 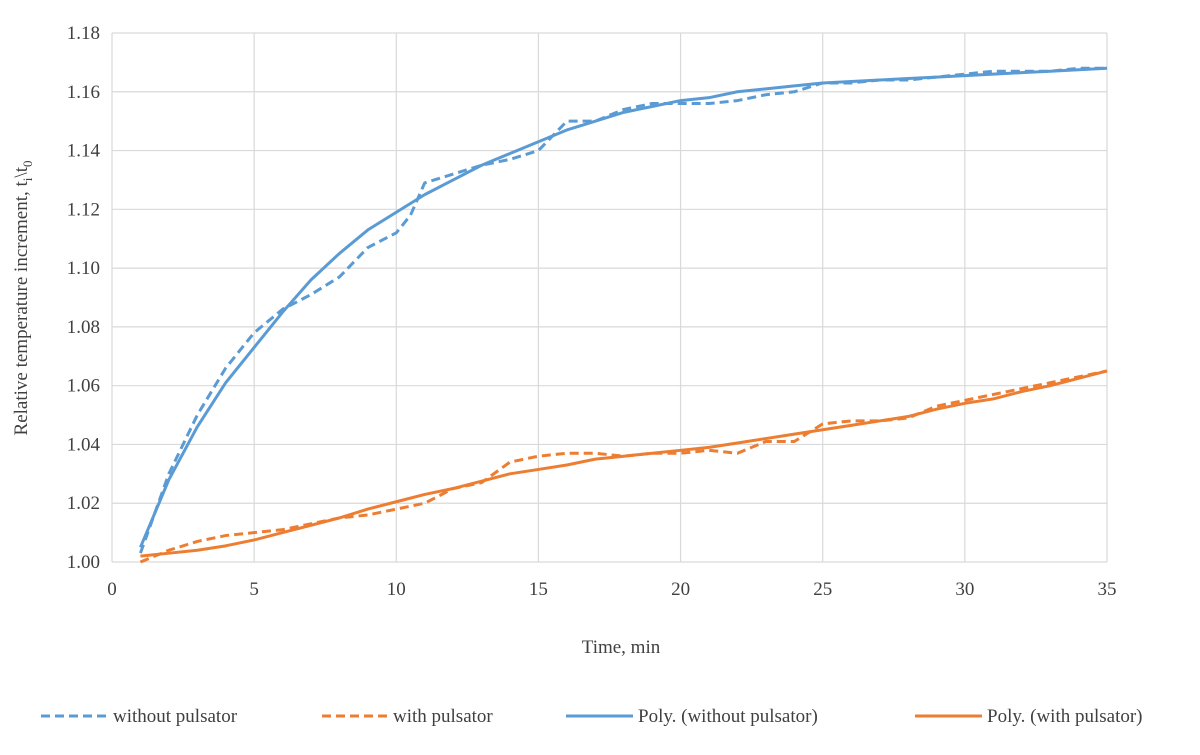 I want to click on legend-item-without-pulsator: without pulsator, so click(x=139, y=716).